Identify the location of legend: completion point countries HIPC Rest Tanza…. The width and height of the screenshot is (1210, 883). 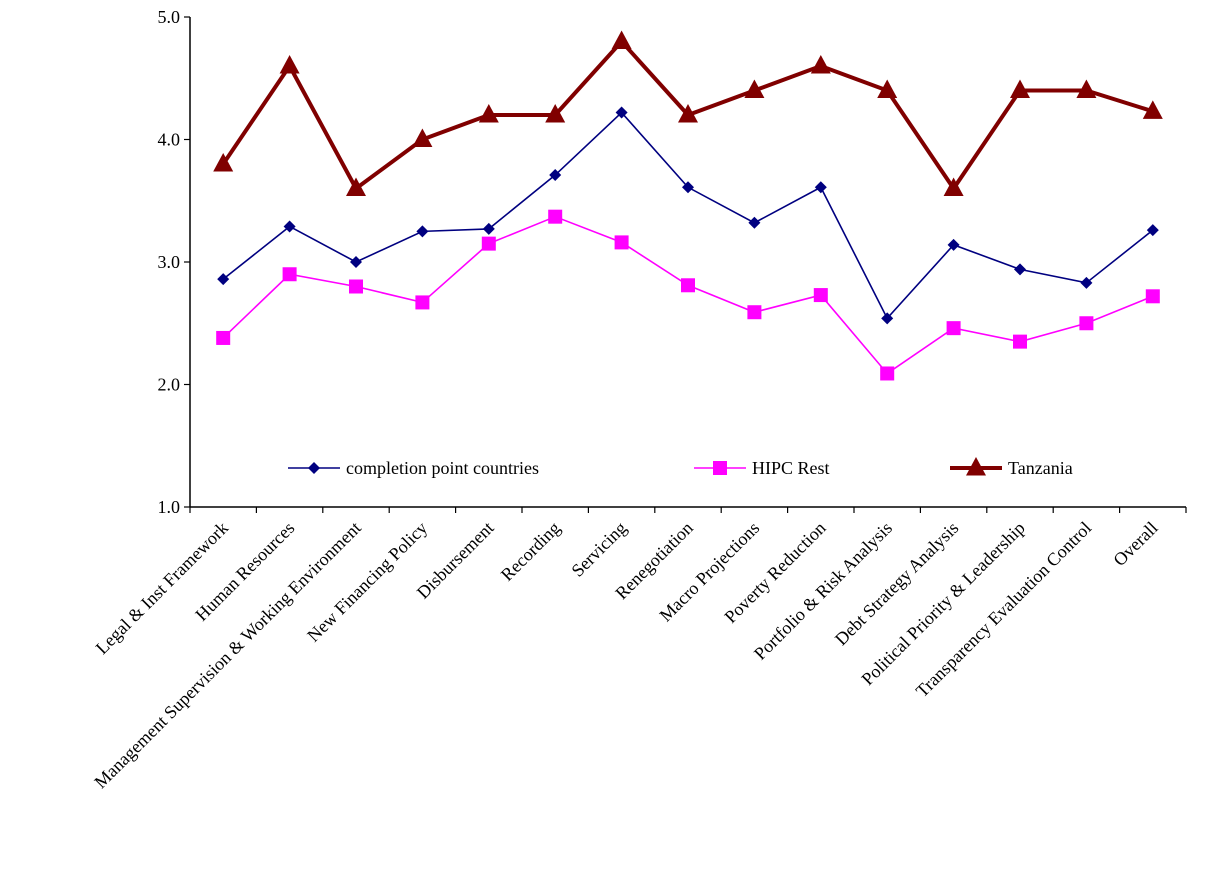
(680, 467).